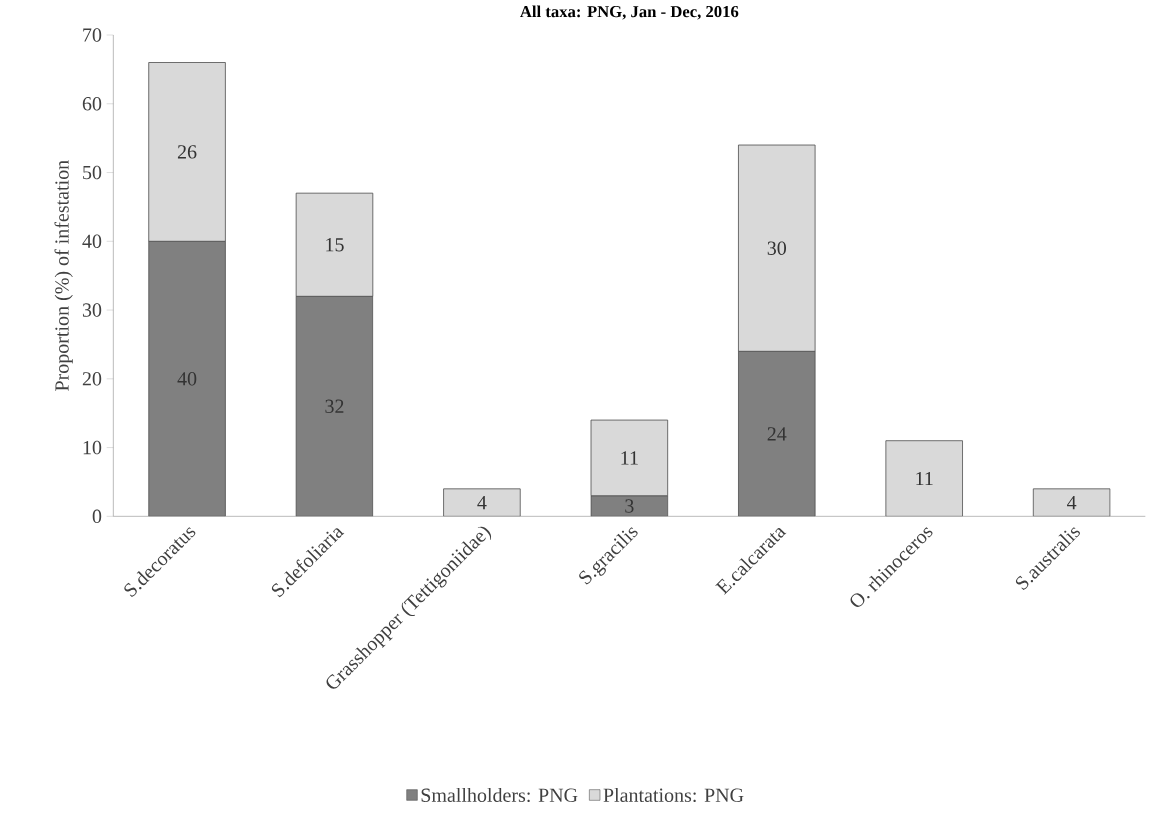  What do you see at coordinates (92, 379) in the screenshot?
I see `y-tick-label: 20` at bounding box center [92, 379].